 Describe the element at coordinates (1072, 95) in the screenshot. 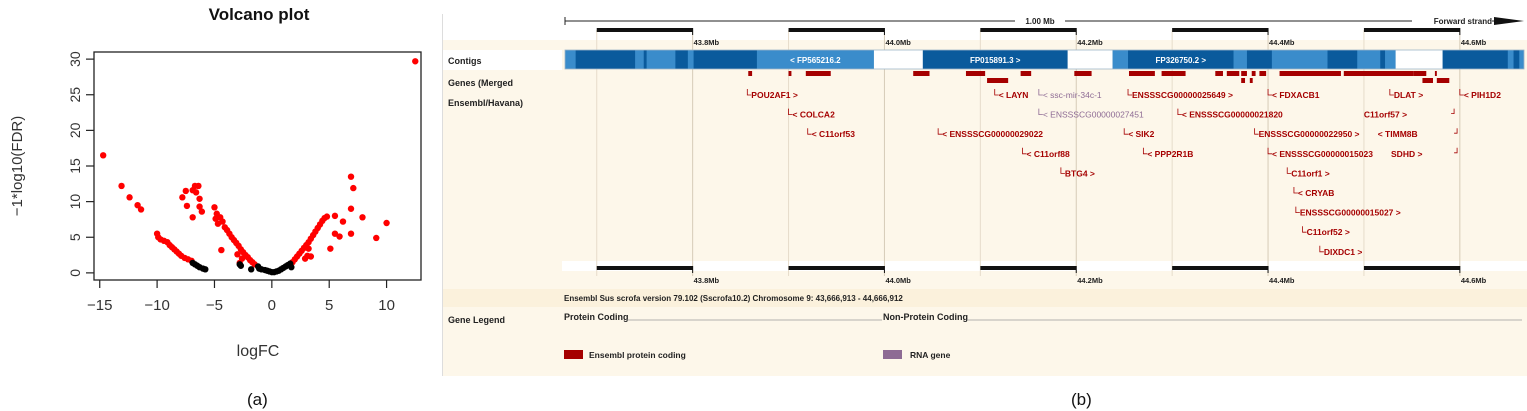

I see `gene-label: < ssc-mir-34c-1` at that location.